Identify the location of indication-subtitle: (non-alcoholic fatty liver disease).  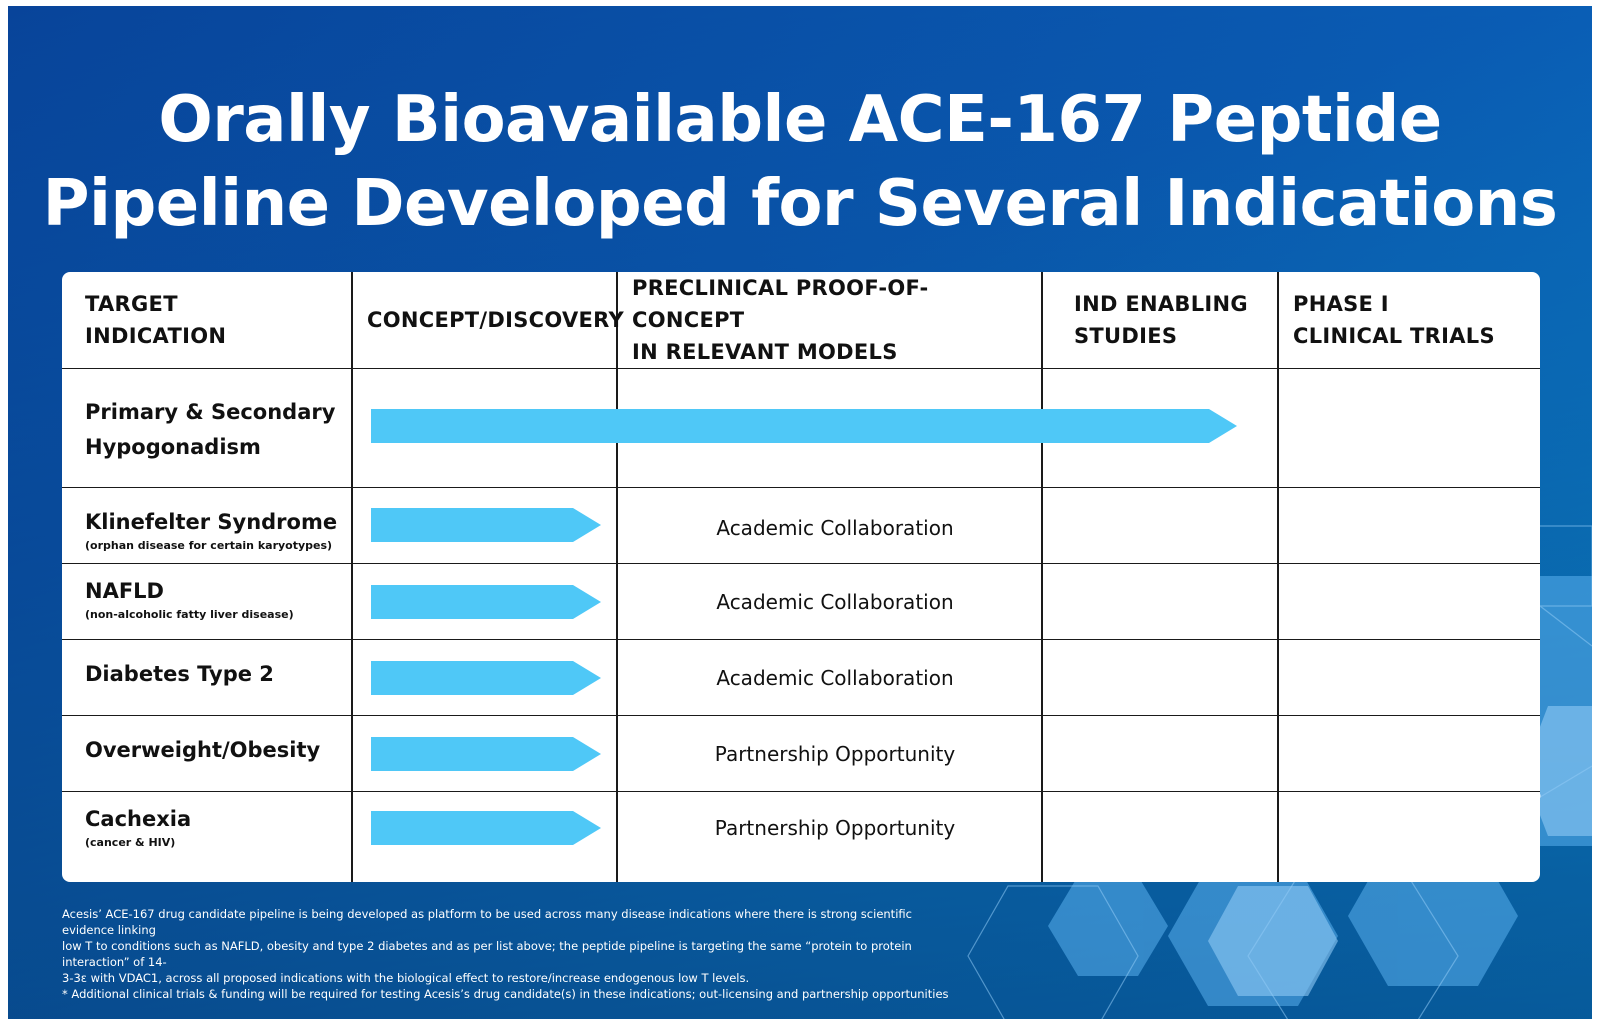
(189, 614).